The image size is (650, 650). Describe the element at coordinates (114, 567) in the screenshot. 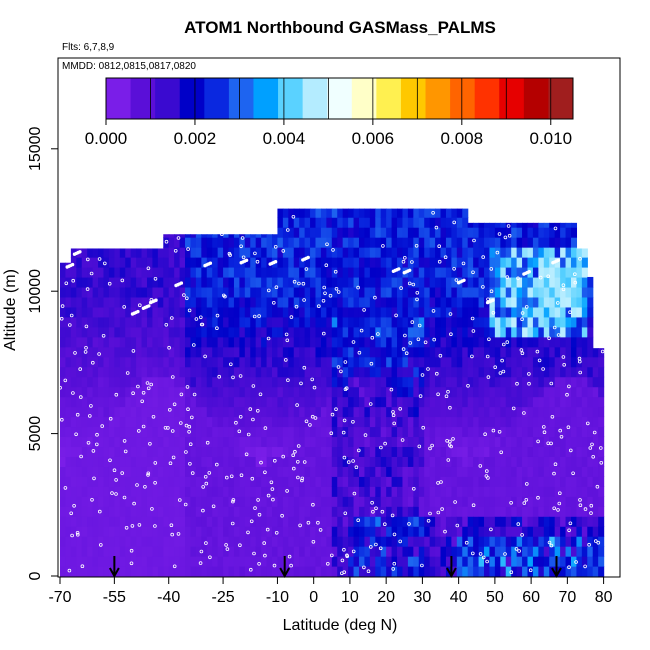

I see `profile-arrow` at that location.